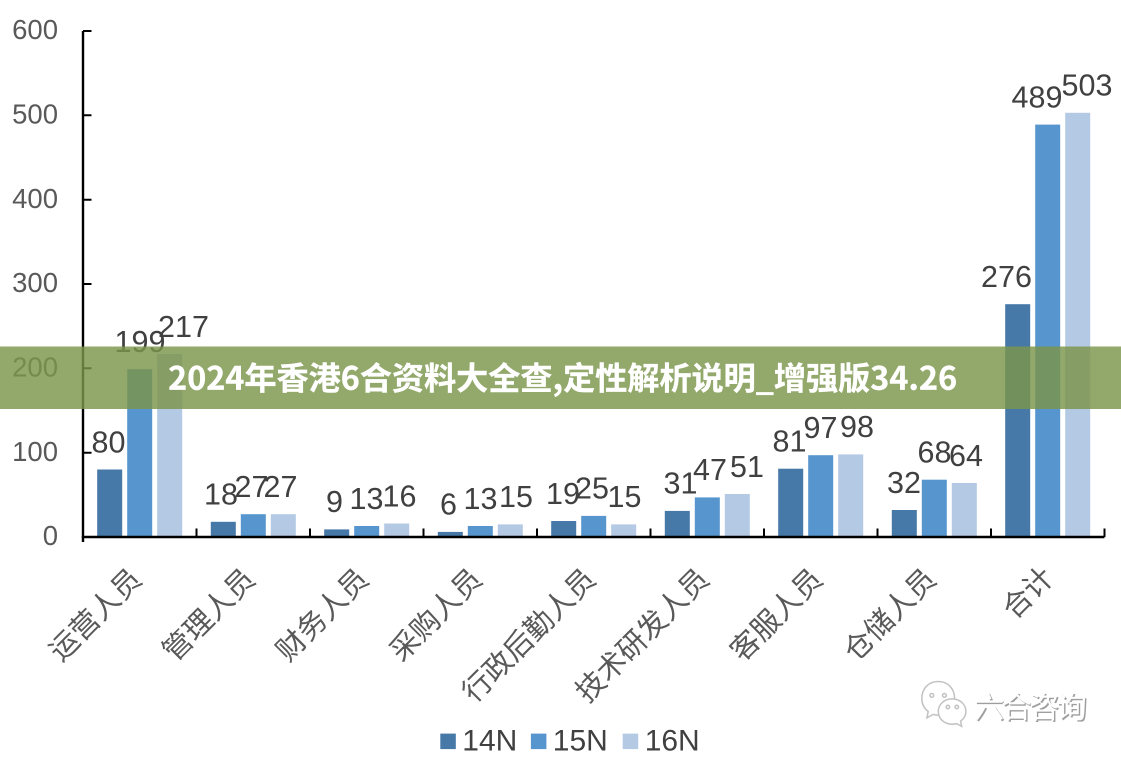 Image resolution: width=1121 pixels, height=762 pixels. What do you see at coordinates (966, 456) in the screenshot?
I see `svg-text: 64` at bounding box center [966, 456].